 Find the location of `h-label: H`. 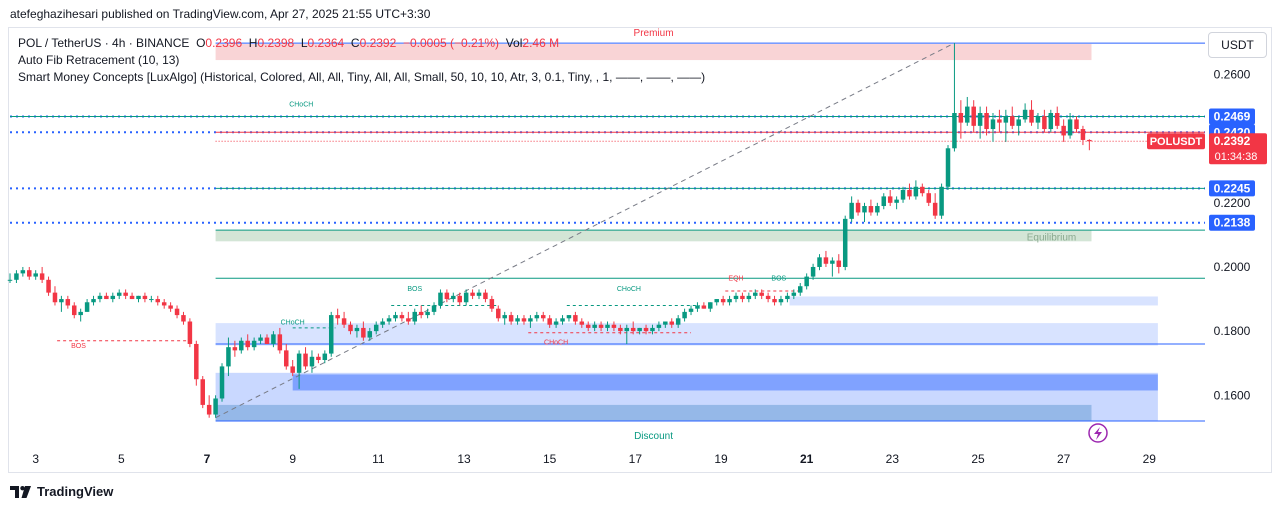

h-label: H is located at coordinates (253, 43).